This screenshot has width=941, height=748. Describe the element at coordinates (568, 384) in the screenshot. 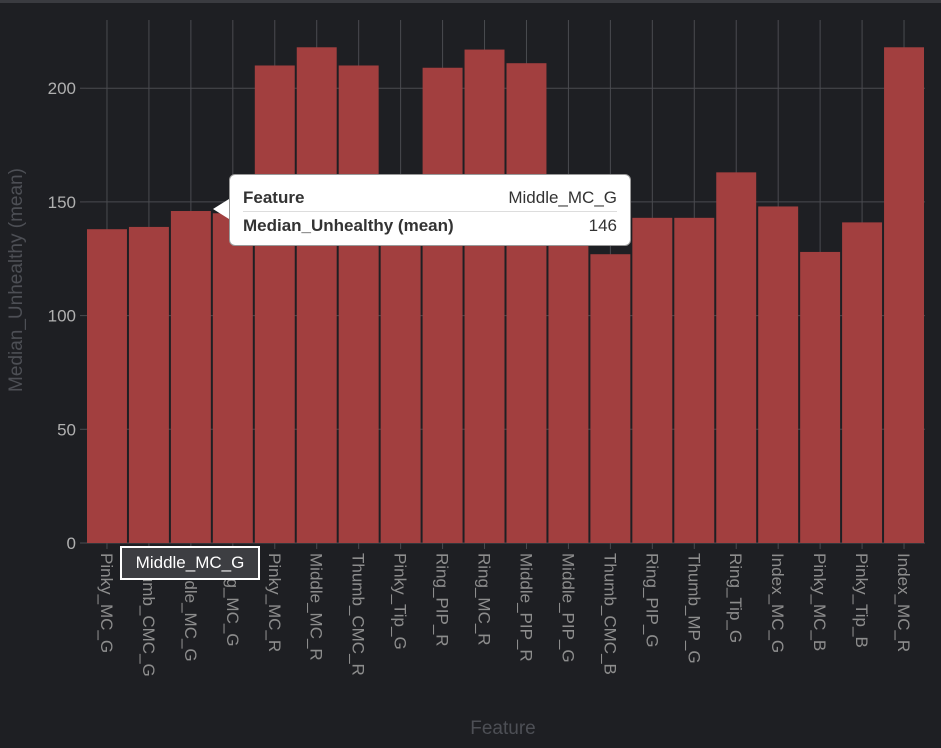

I see `bar-Middle_PIP_G` at that location.